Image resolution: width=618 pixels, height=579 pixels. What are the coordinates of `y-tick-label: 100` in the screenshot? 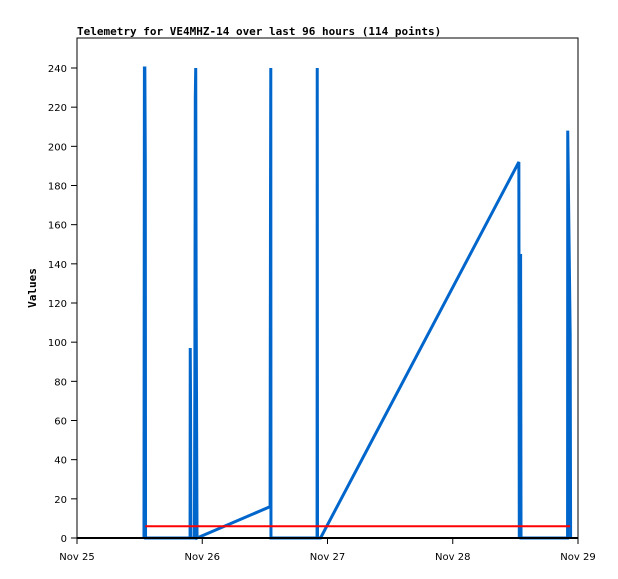 It's located at (57, 343).